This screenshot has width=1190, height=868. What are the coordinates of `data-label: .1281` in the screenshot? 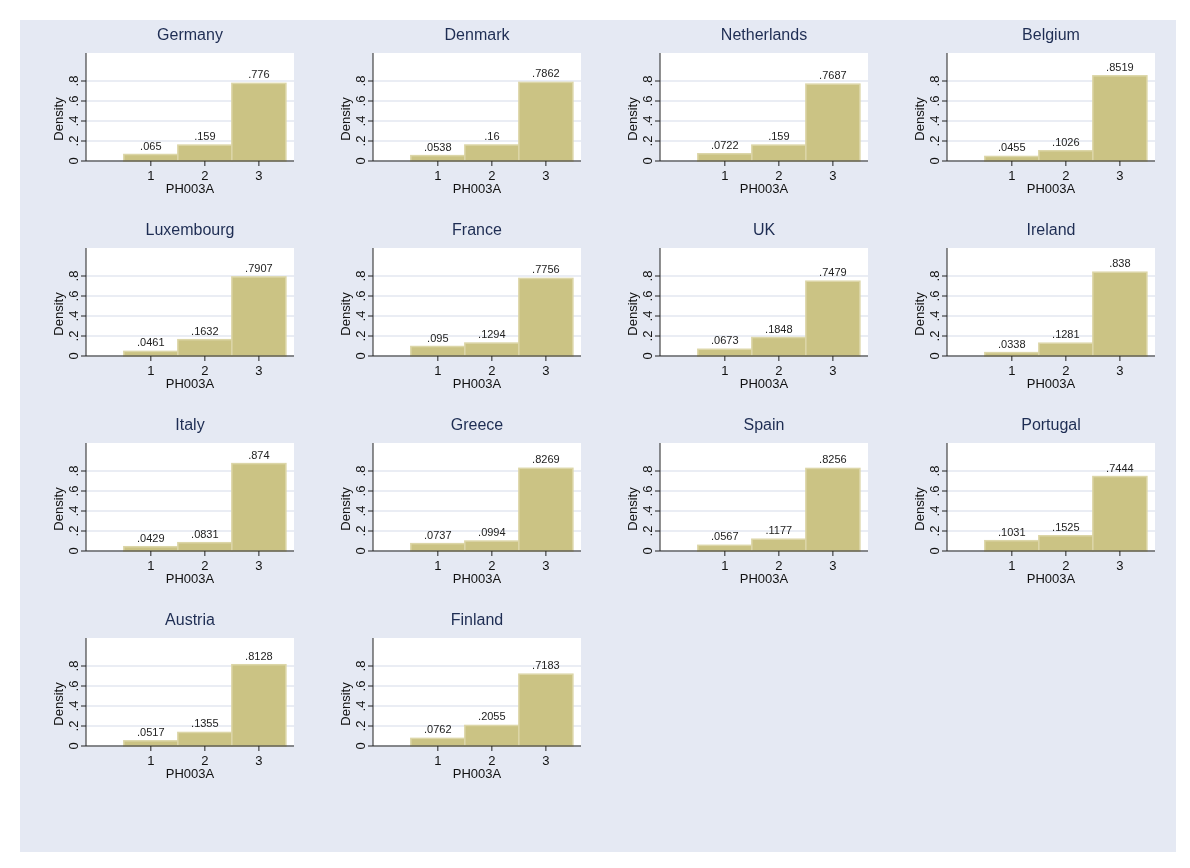 It's located at (1066, 334).